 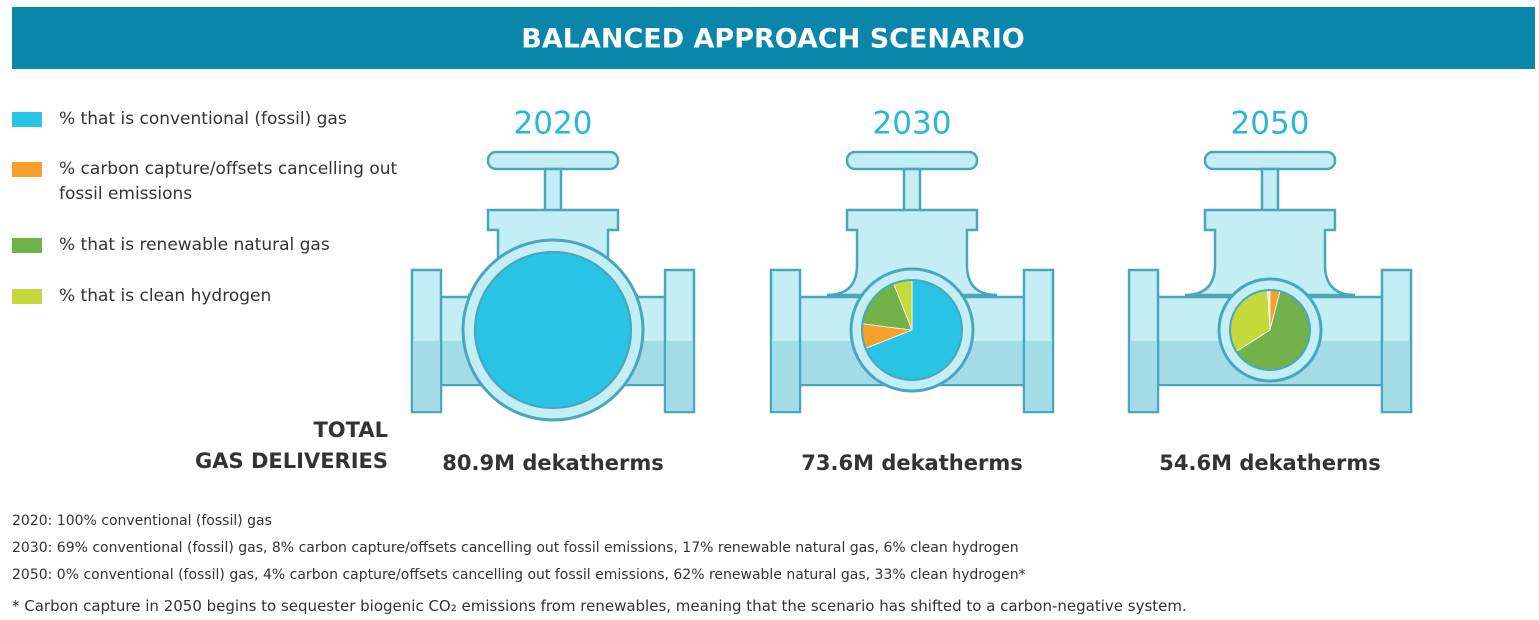 I want to click on header-bar, so click(x=773, y=38).